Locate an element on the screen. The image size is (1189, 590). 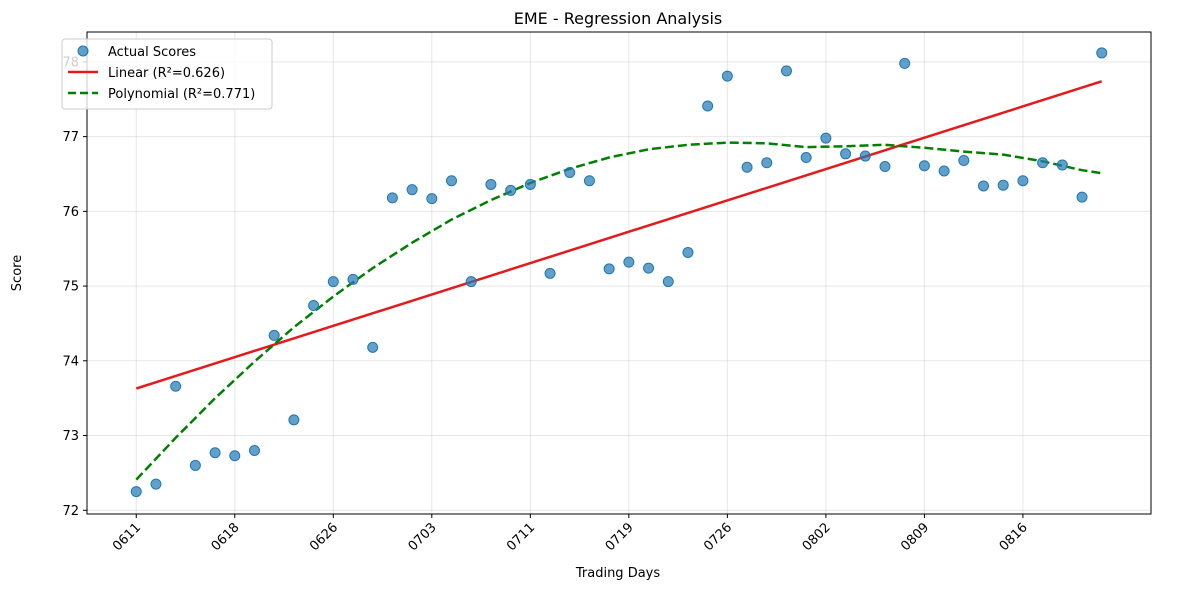
x-tick-label: 0802 is located at coordinates (817, 537).